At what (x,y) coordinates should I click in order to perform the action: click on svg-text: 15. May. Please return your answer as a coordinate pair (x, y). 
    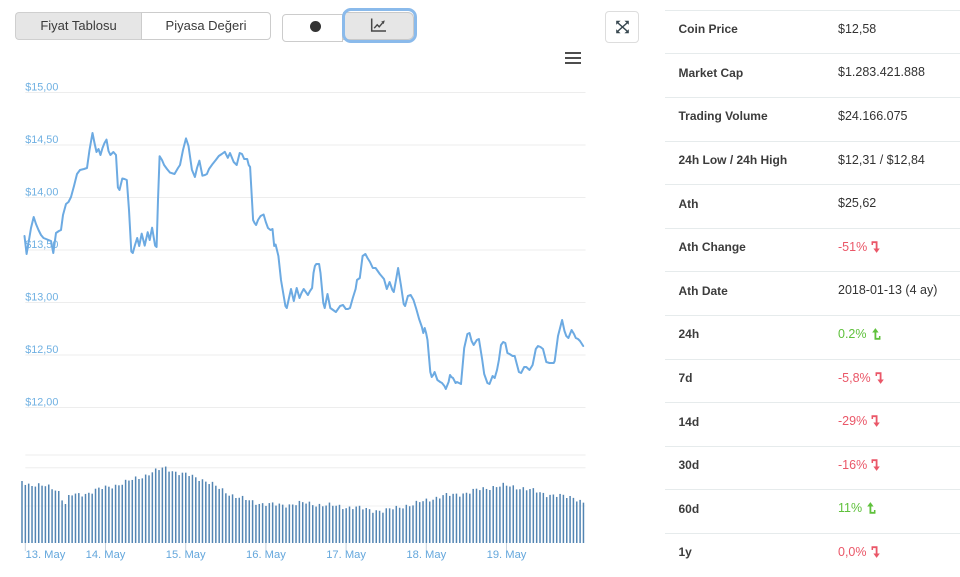
    Looking at the image, I should click on (186, 555).